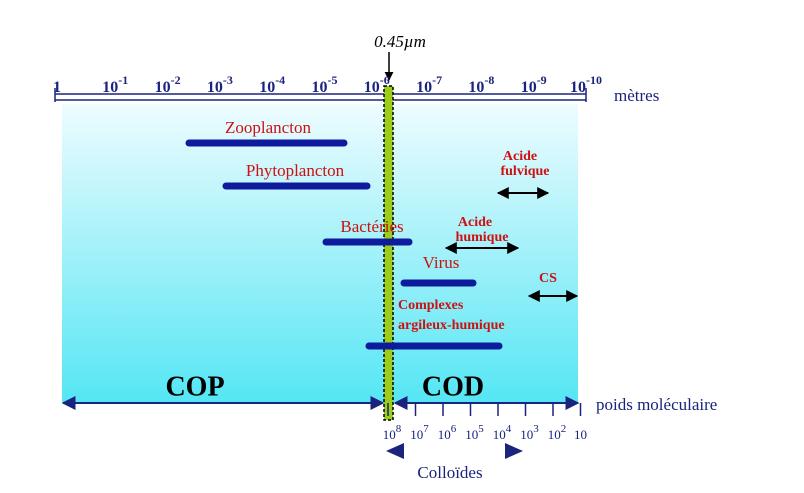  I want to click on size-unit: mètres, so click(636, 95).